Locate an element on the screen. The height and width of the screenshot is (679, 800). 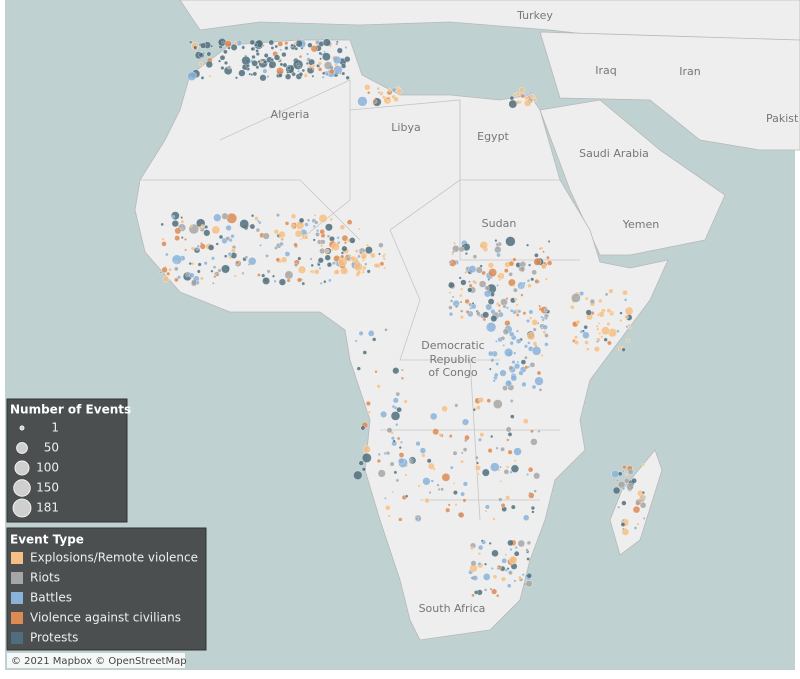
place-label: South Africa is located at coordinates (452, 608).